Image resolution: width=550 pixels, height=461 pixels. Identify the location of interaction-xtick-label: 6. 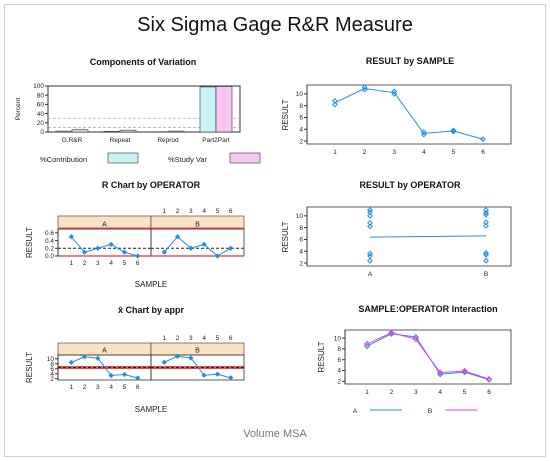
(489, 392).